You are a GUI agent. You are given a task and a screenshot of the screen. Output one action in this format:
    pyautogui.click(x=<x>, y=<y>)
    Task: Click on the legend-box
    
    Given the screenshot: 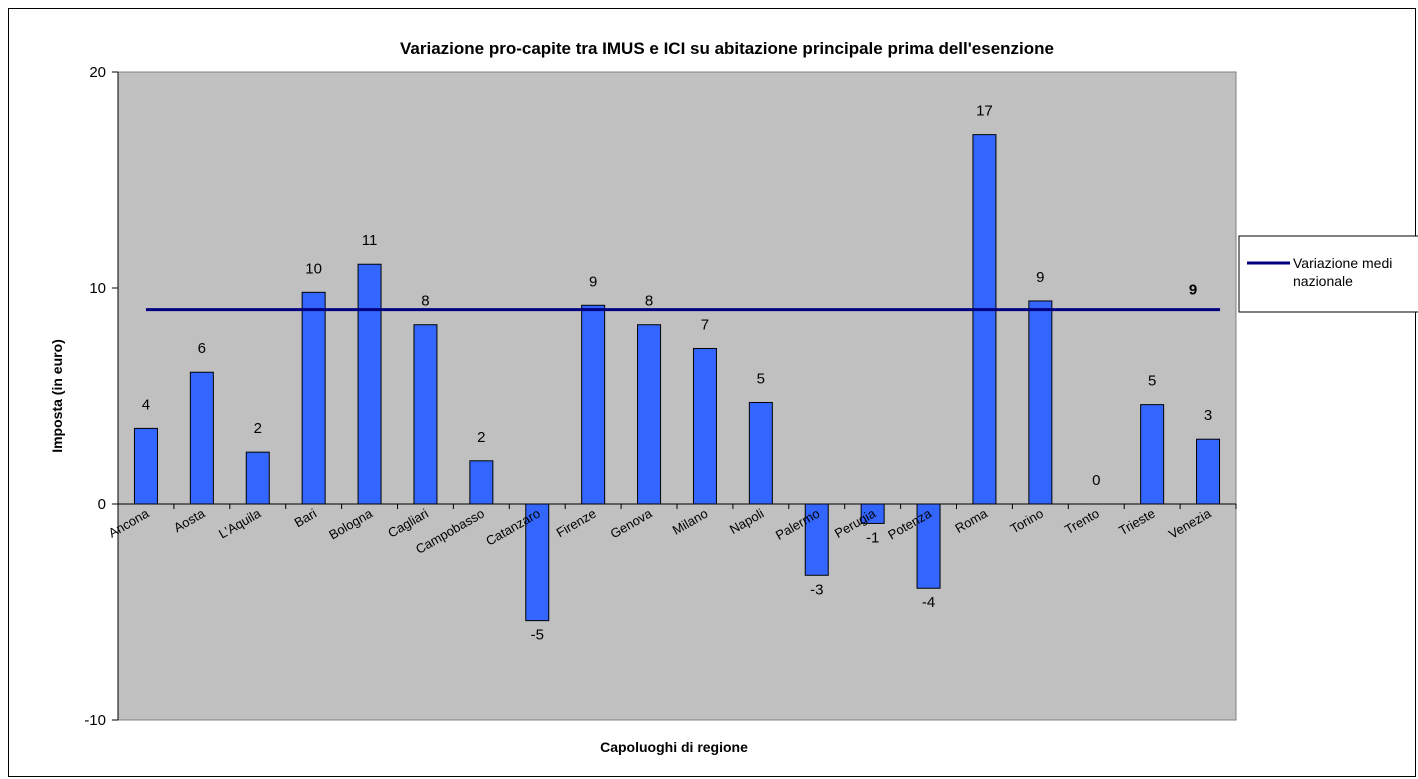 What is the action you would take?
    pyautogui.click(x=1328, y=274)
    